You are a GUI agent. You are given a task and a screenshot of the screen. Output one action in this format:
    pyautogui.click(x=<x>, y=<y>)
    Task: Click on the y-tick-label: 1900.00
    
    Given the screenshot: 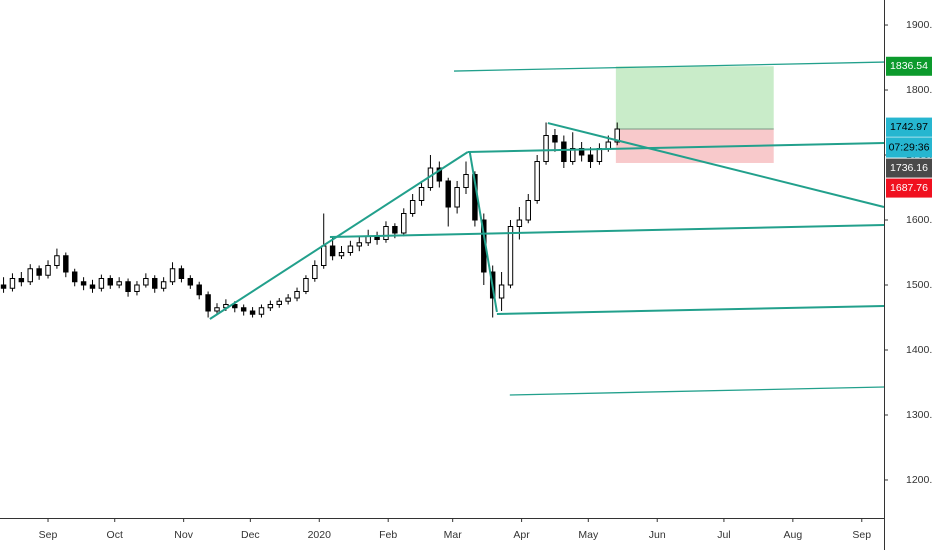 What is the action you would take?
    pyautogui.click(x=919, y=25)
    